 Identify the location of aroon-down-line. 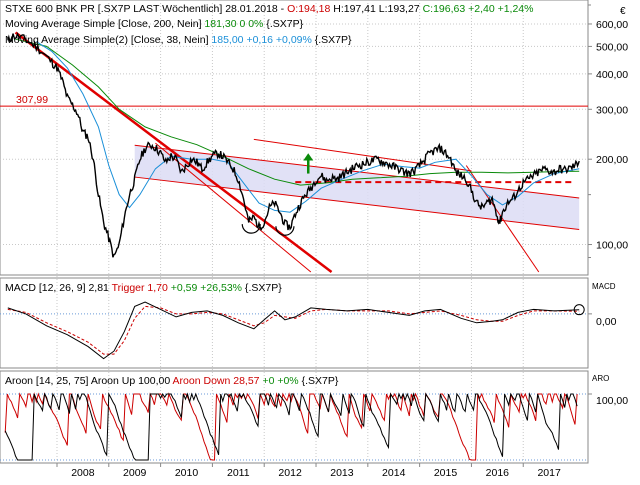
(291, 426).